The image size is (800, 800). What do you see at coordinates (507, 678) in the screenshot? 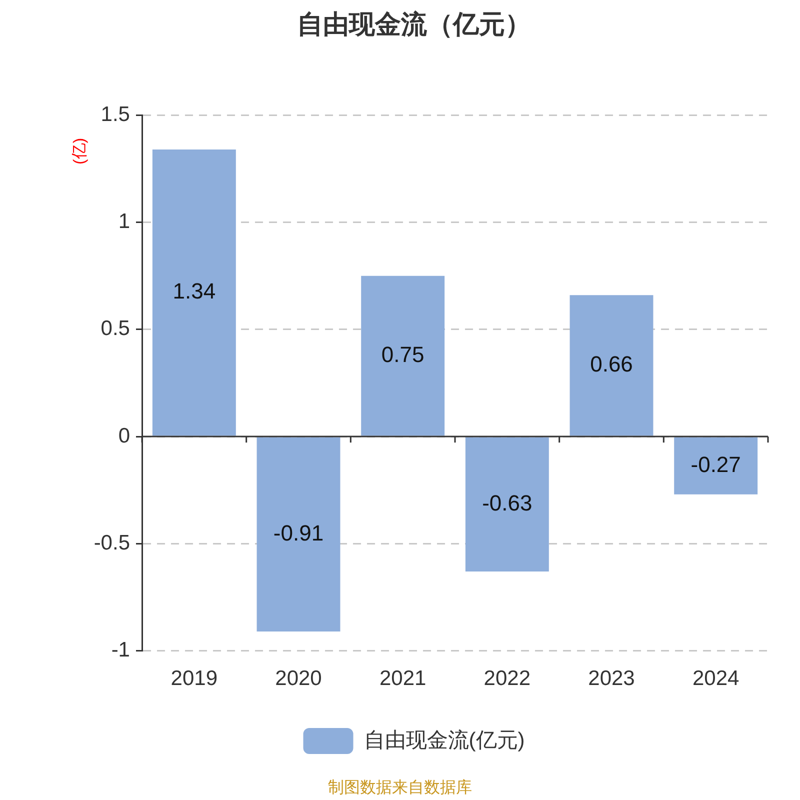
I see `x-tick-label: 2022` at bounding box center [507, 678].